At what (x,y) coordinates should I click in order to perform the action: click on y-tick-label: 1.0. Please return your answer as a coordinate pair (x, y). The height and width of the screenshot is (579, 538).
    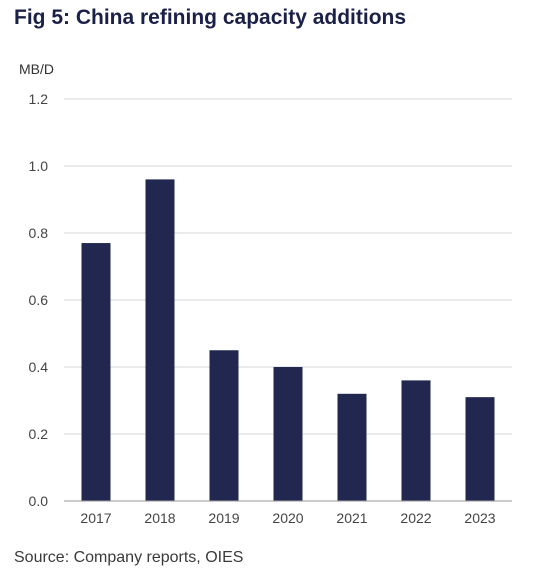
    Looking at the image, I should click on (39, 166).